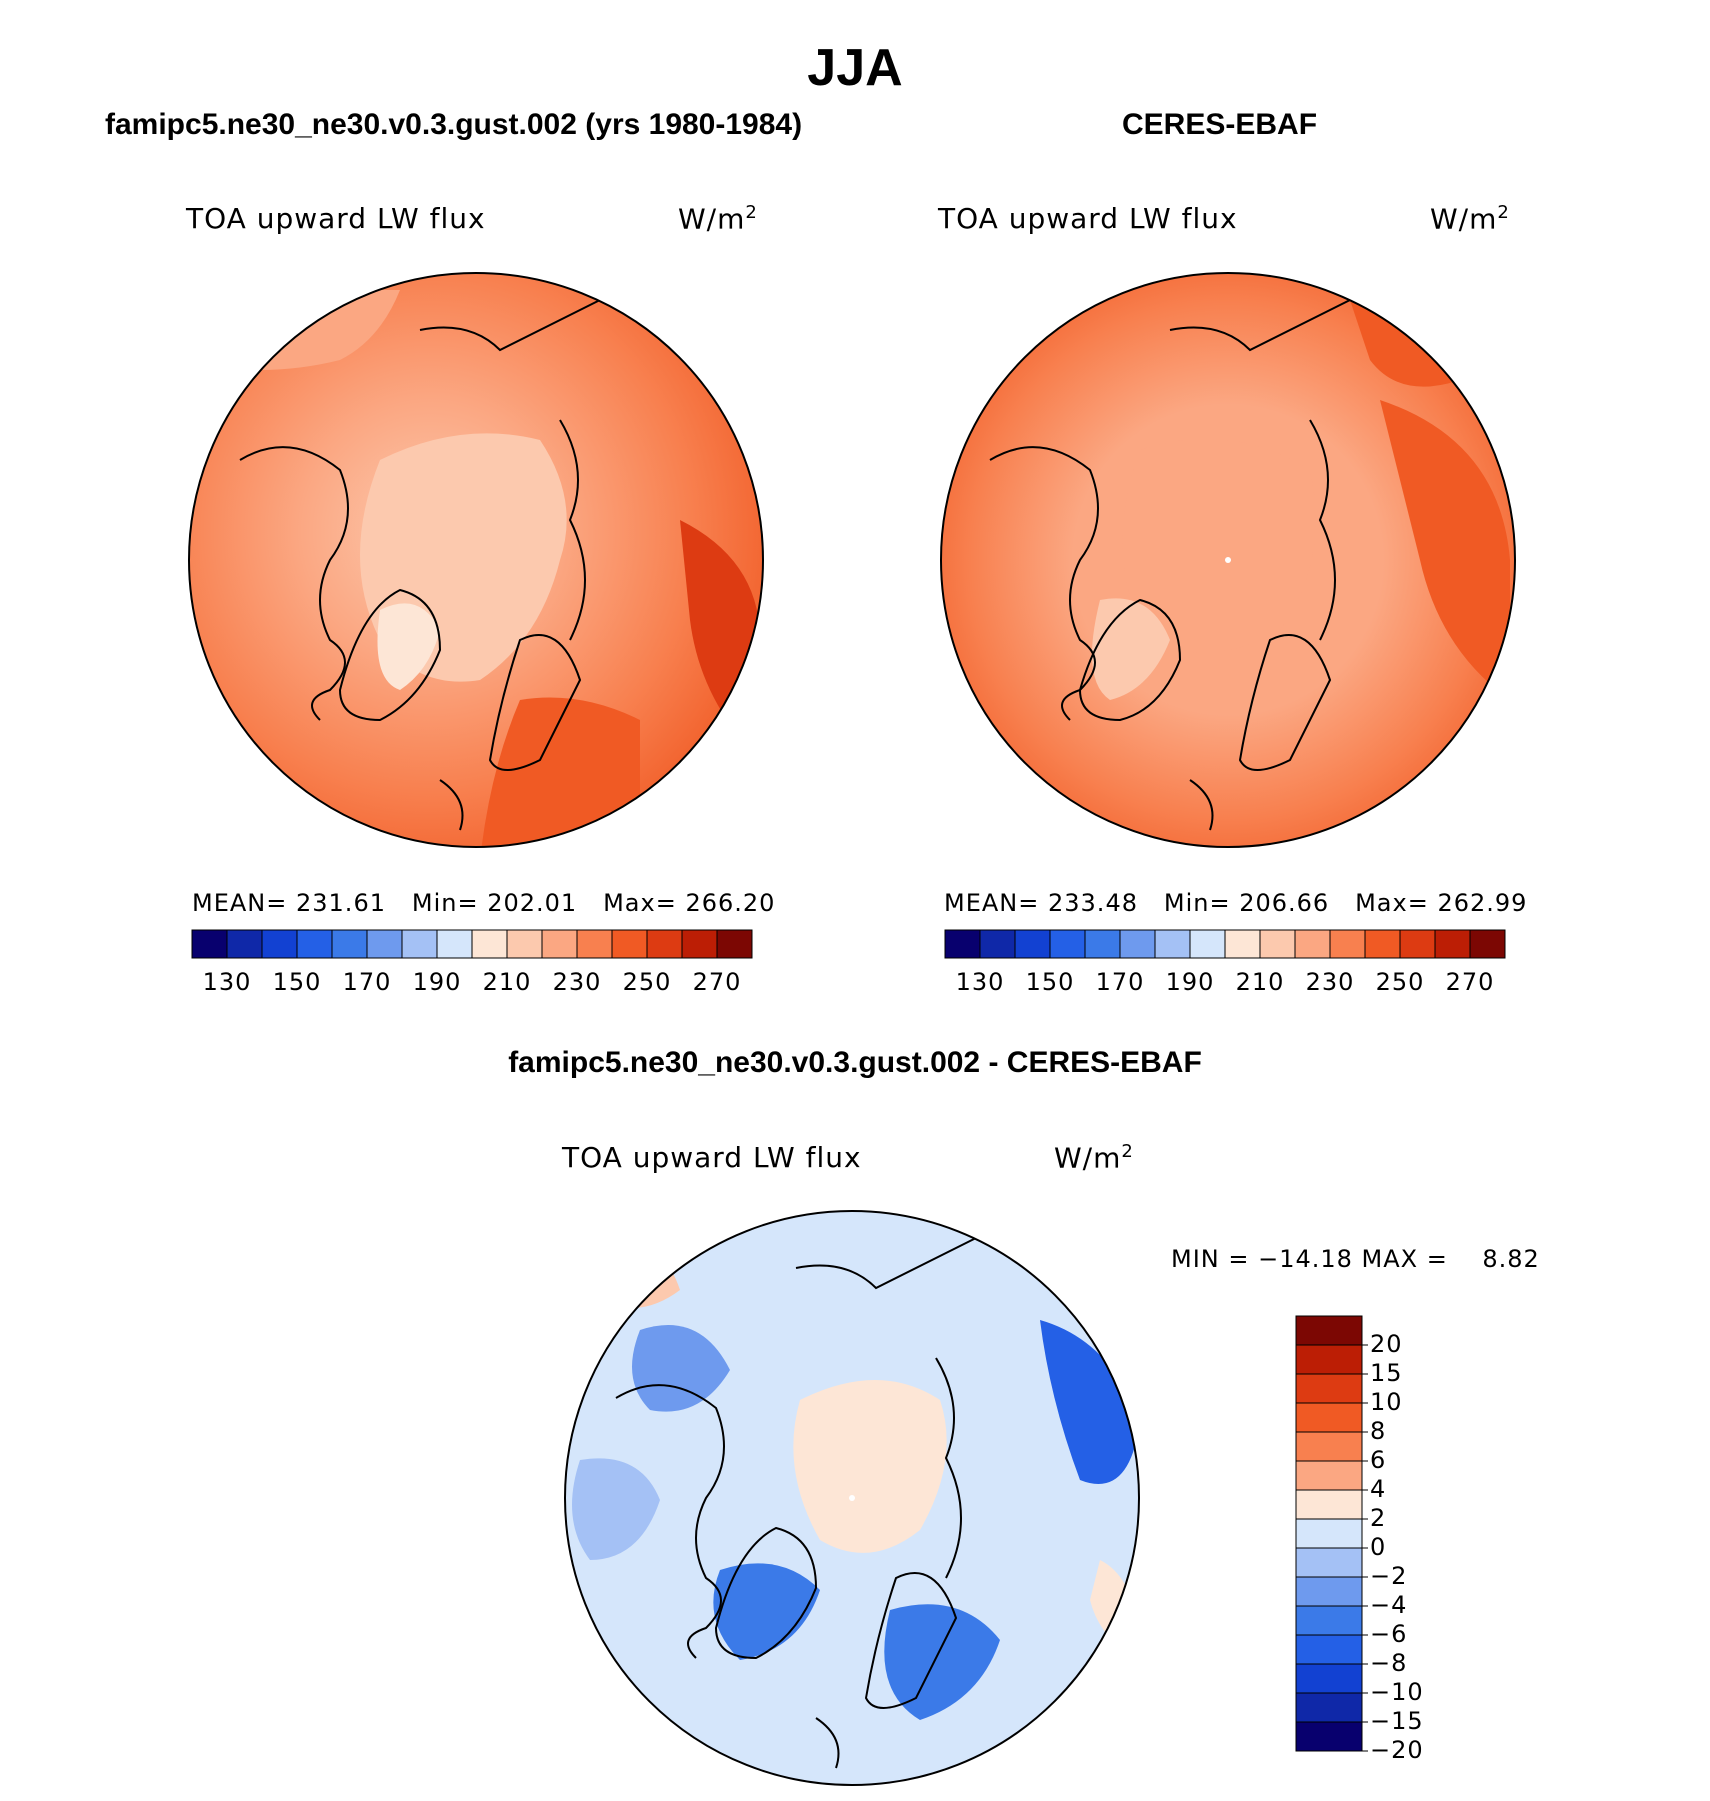  What do you see at coordinates (718, 219) in the screenshot?
I see `model-units: W/m2` at bounding box center [718, 219].